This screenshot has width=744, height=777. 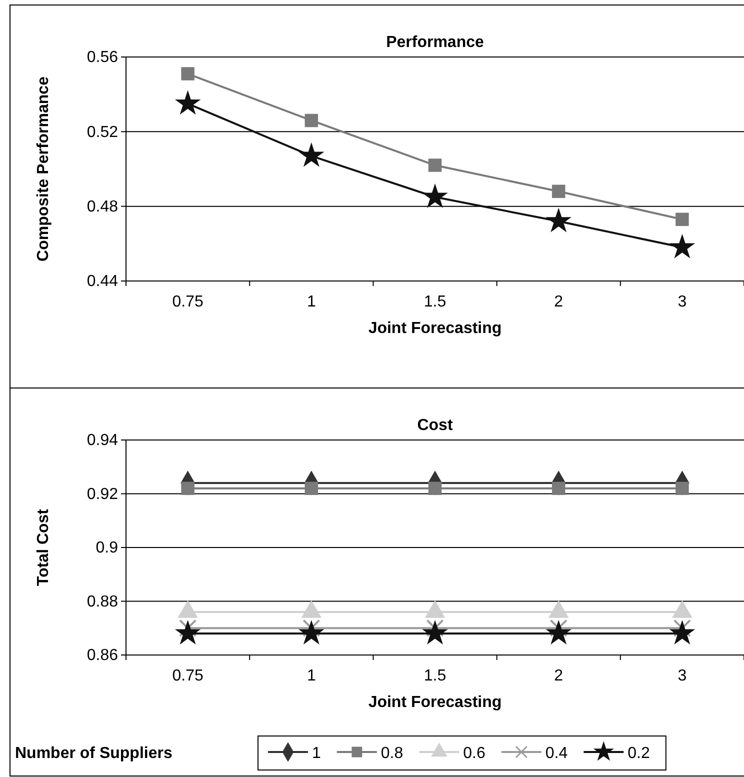 What do you see at coordinates (316, 753) in the screenshot?
I see `legend-label: 1` at bounding box center [316, 753].